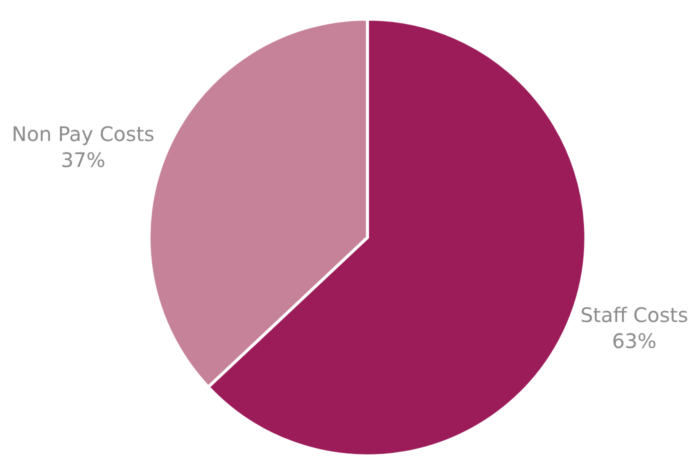 The height and width of the screenshot is (475, 700). What do you see at coordinates (634, 341) in the screenshot?
I see `data-label: 63%` at bounding box center [634, 341].